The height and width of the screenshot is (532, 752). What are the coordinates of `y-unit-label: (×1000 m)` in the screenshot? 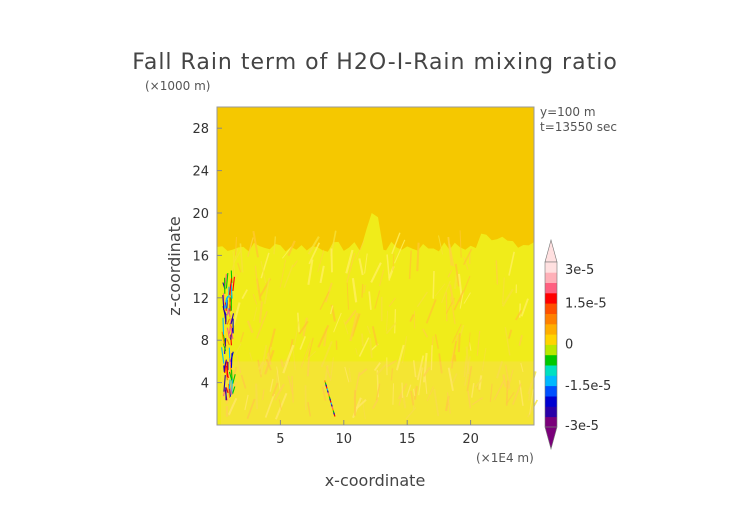 It's located at (177, 86).